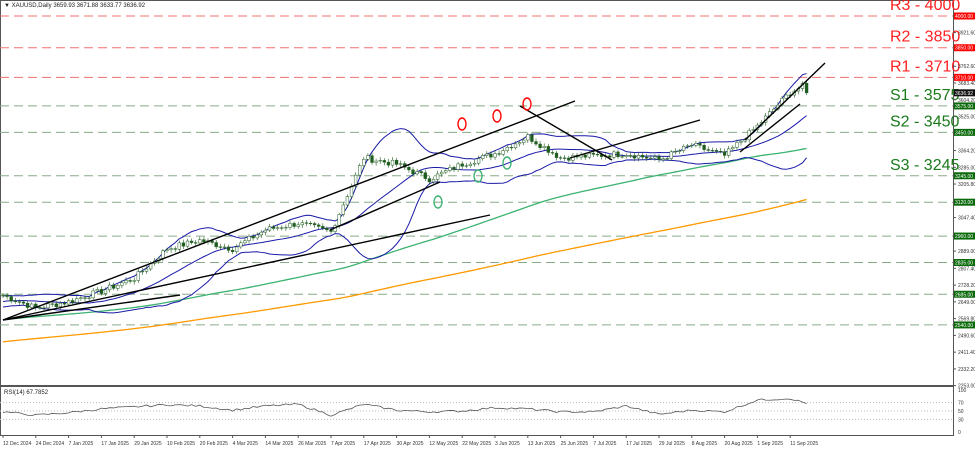 This screenshot has width=975, height=452. What do you see at coordinates (50, 444) in the screenshot?
I see `date-label: 24 Dec 2024` at bounding box center [50, 444].